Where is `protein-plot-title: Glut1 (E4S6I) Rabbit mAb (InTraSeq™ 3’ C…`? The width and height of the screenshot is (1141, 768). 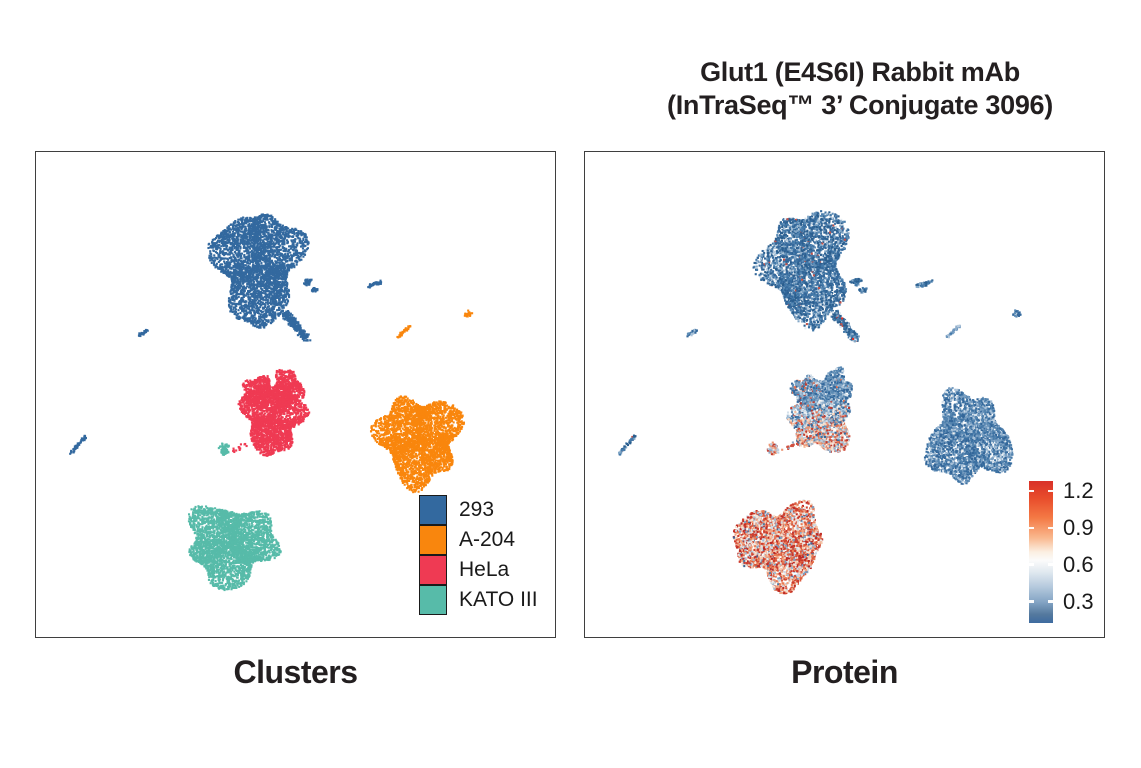 protein-plot-title: Glut1 (E4S6I) Rabbit mAb (InTraSeq™ 3’ C… is located at coordinates (860, 89).